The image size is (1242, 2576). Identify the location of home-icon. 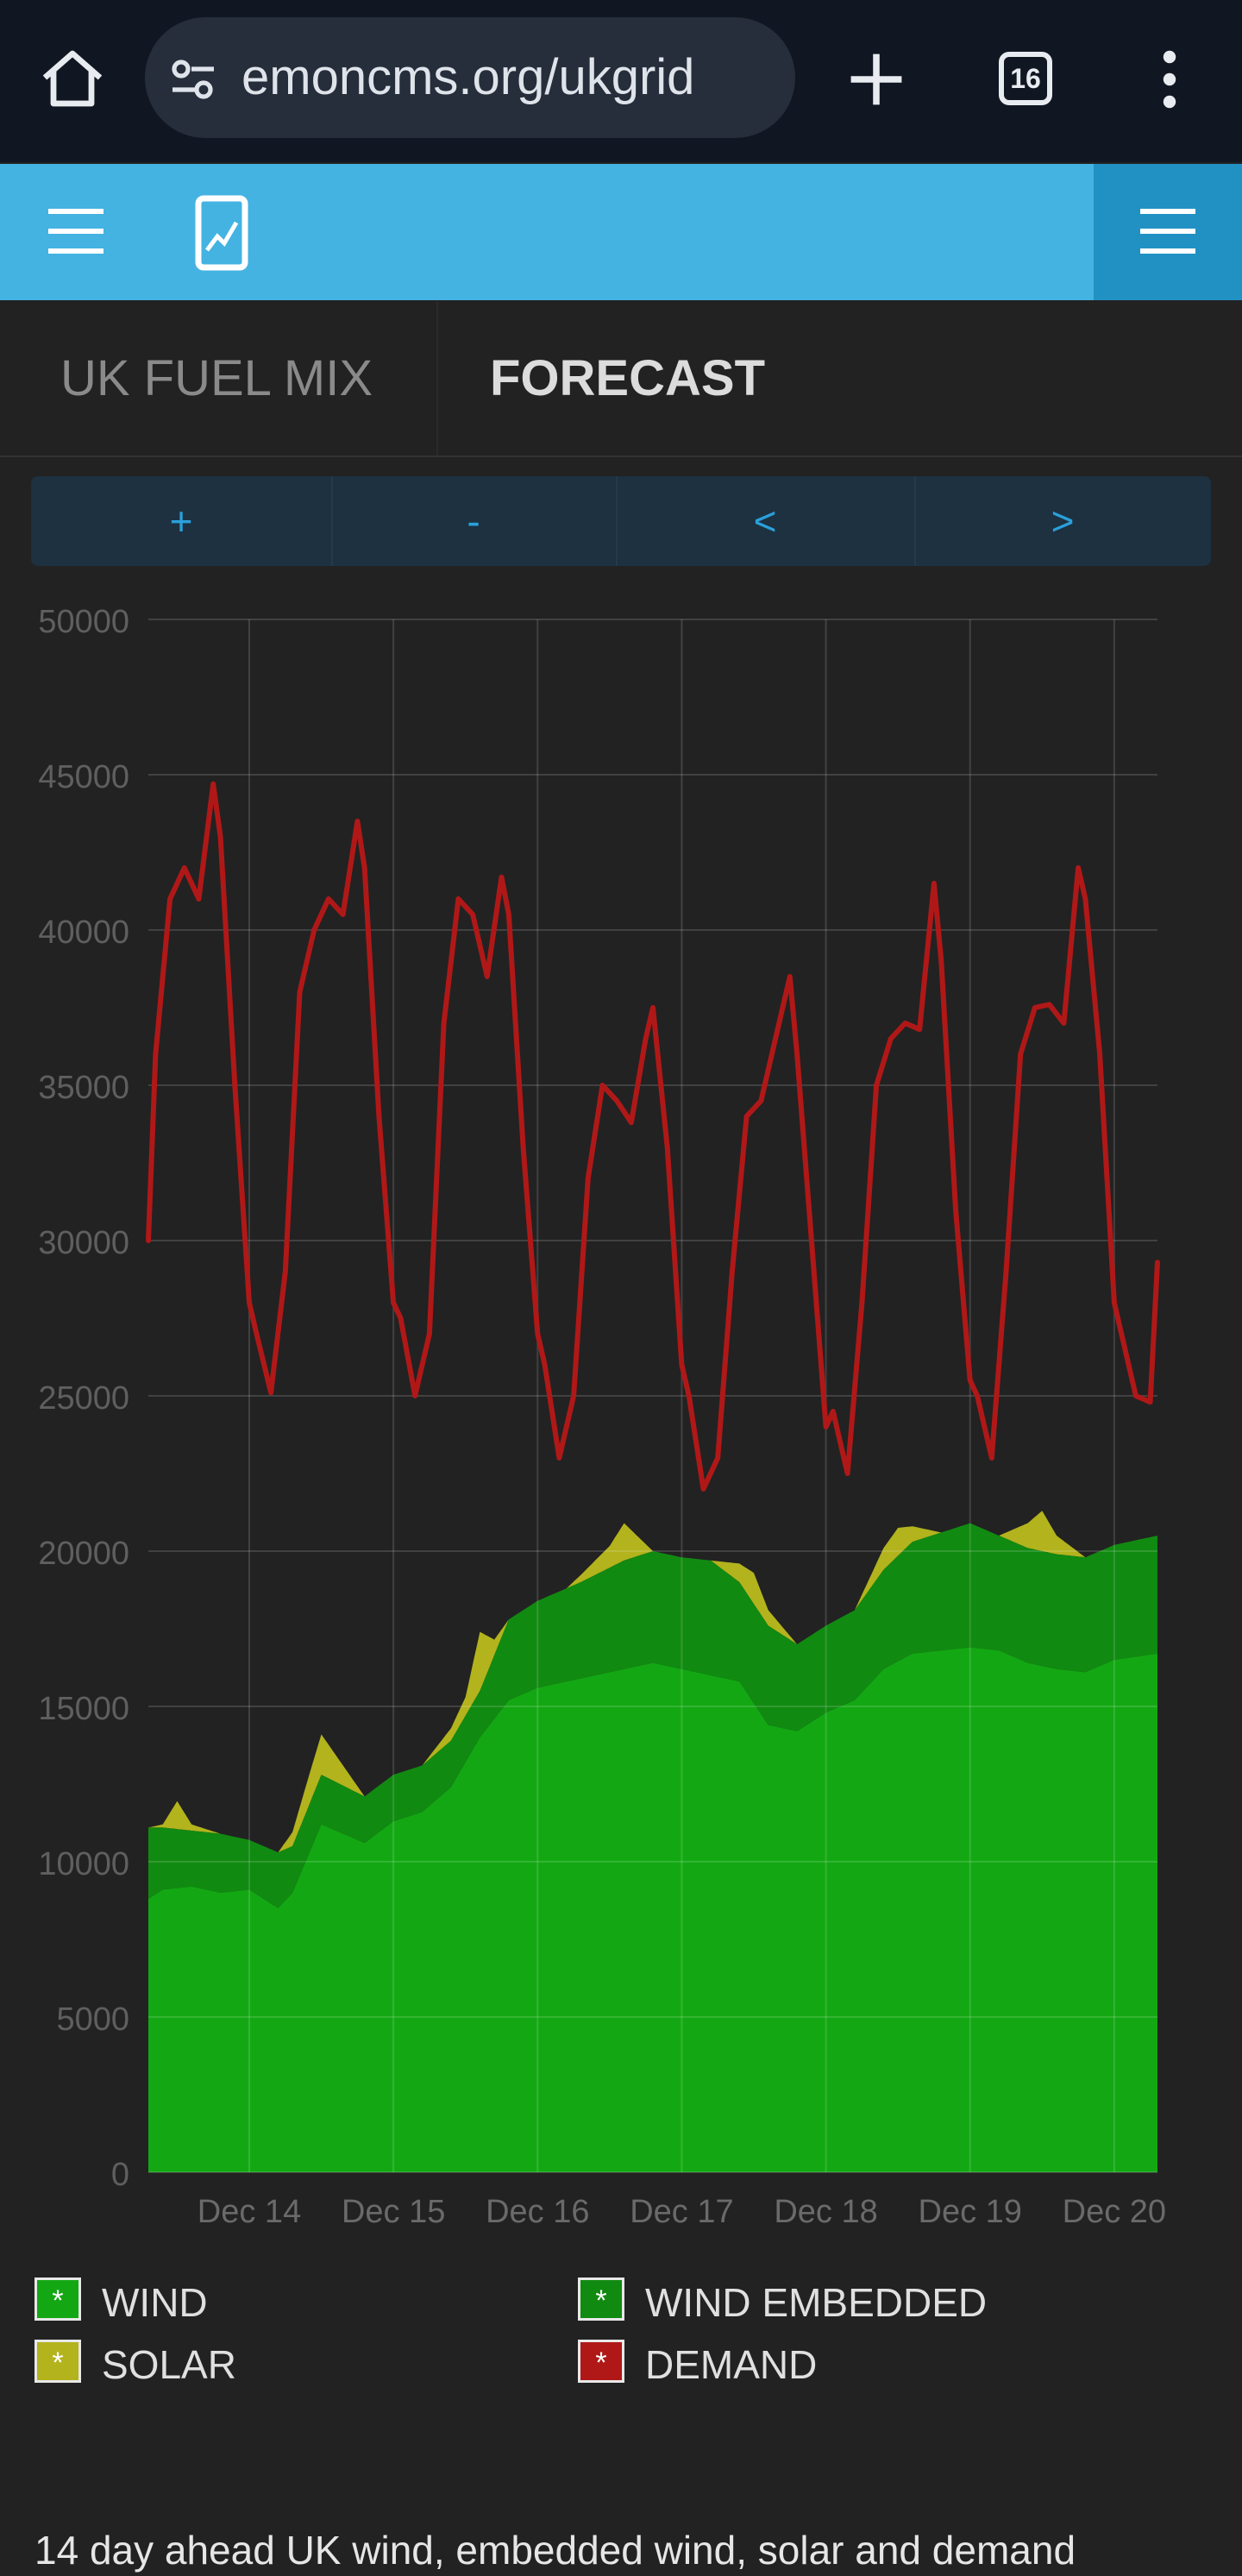
(72, 79).